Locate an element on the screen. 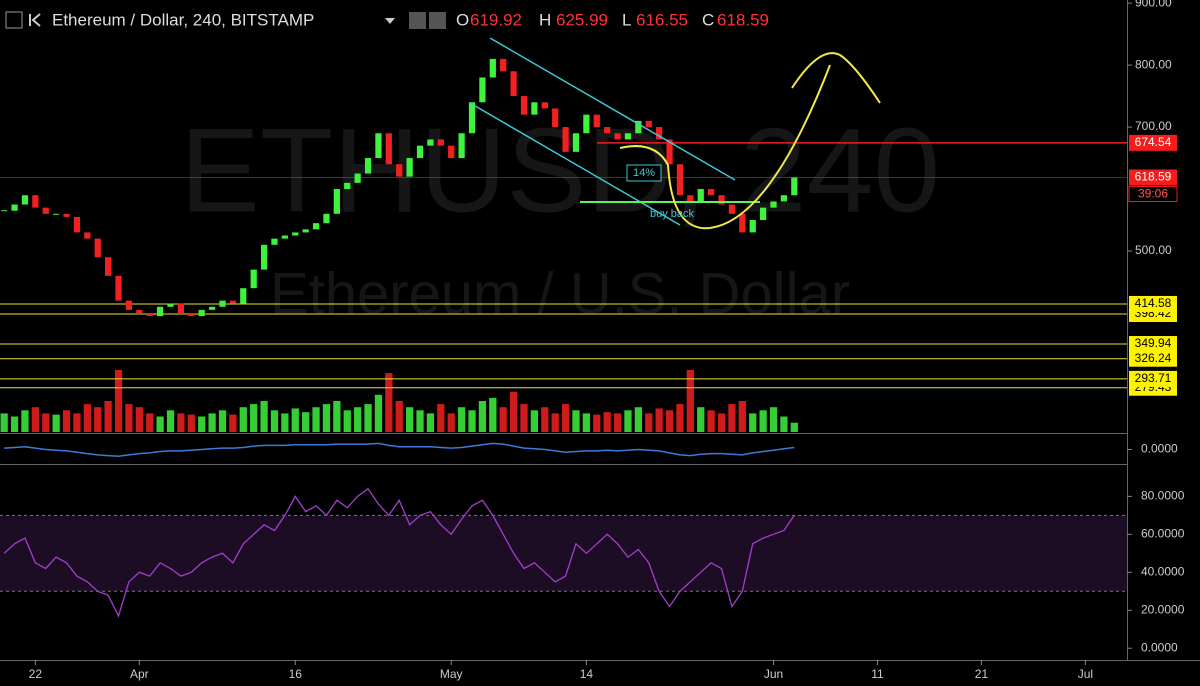 Image resolution: width=1200 pixels, height=686 pixels. y-tick-label: 0.0000 is located at coordinates (1159, 647).